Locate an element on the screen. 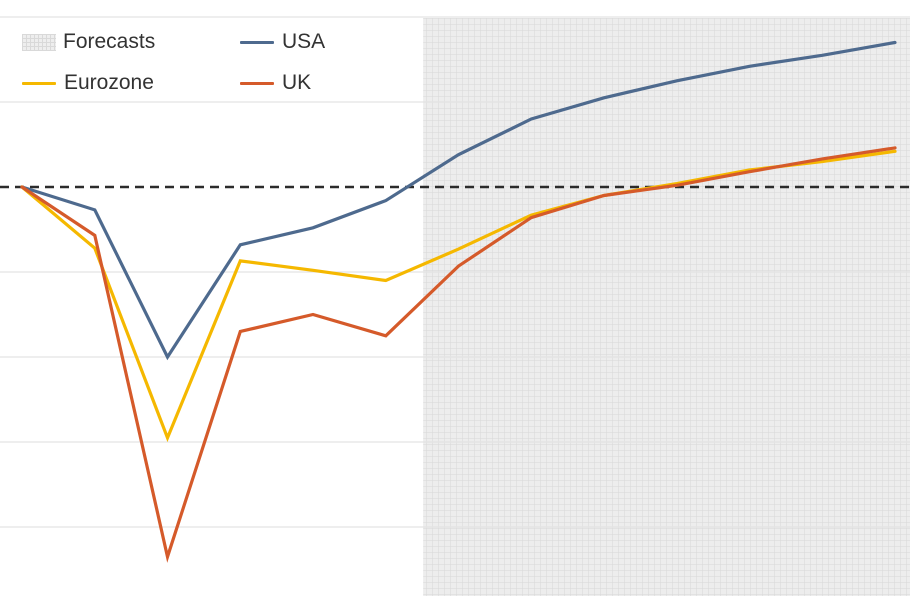 This screenshot has height=596, width=910. eurozone-swatch is located at coordinates (39, 83).